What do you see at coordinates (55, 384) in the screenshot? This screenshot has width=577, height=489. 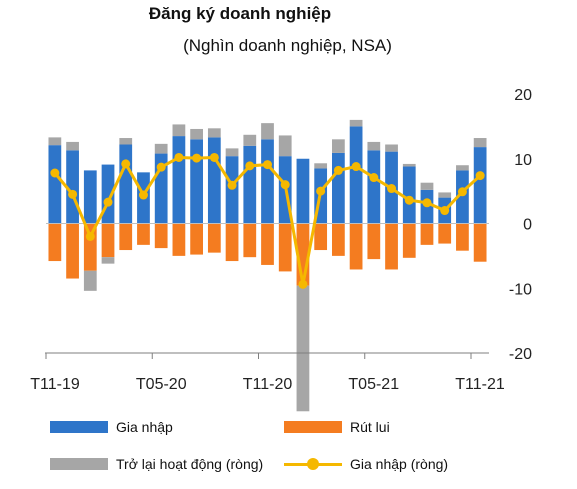 I see `x-tick-label: T11-19` at bounding box center [55, 384].